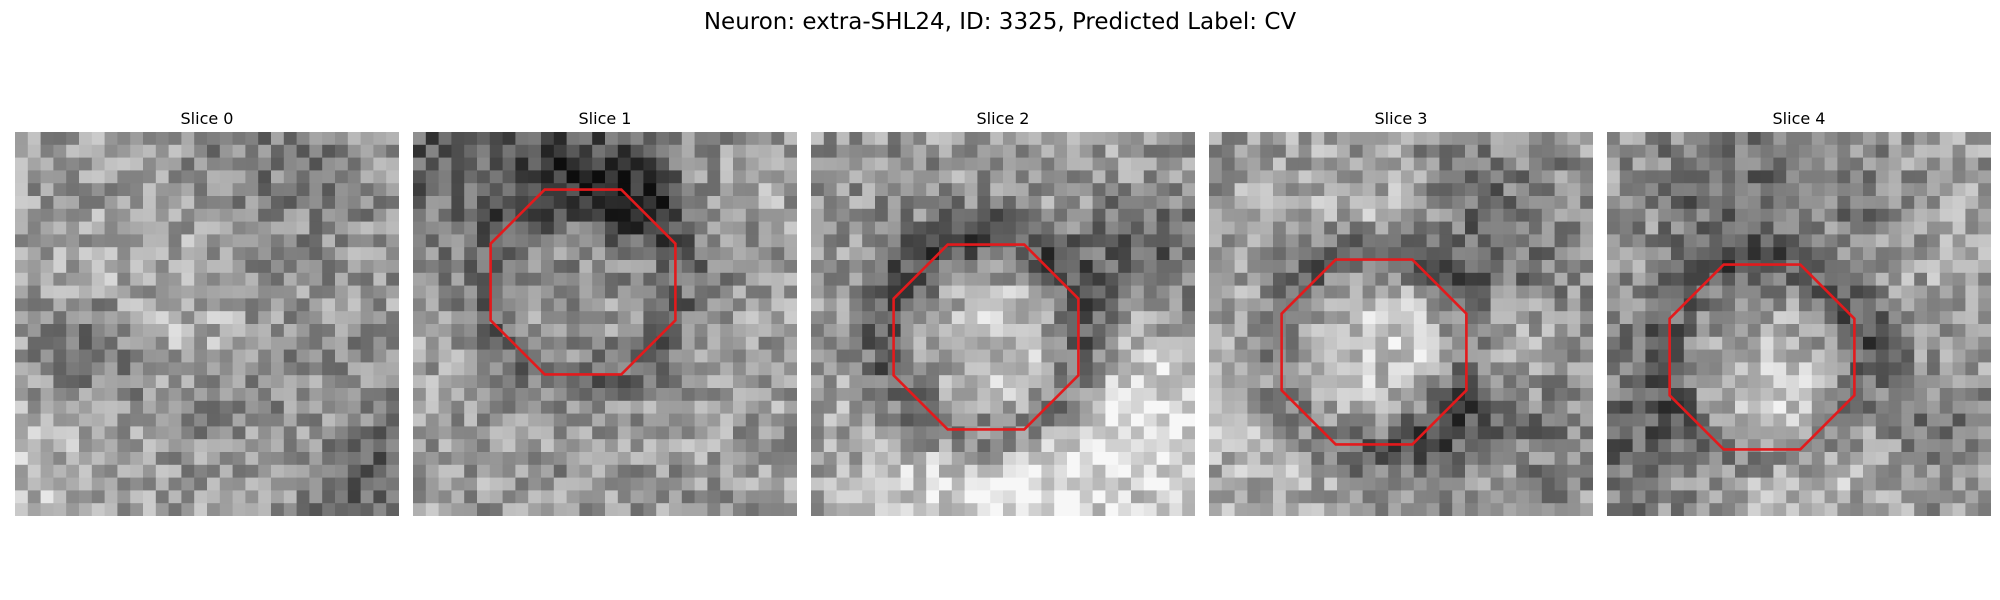 This screenshot has width=2000, height=600. I want to click on slice-title: Slice 3, so click(1401, 118).